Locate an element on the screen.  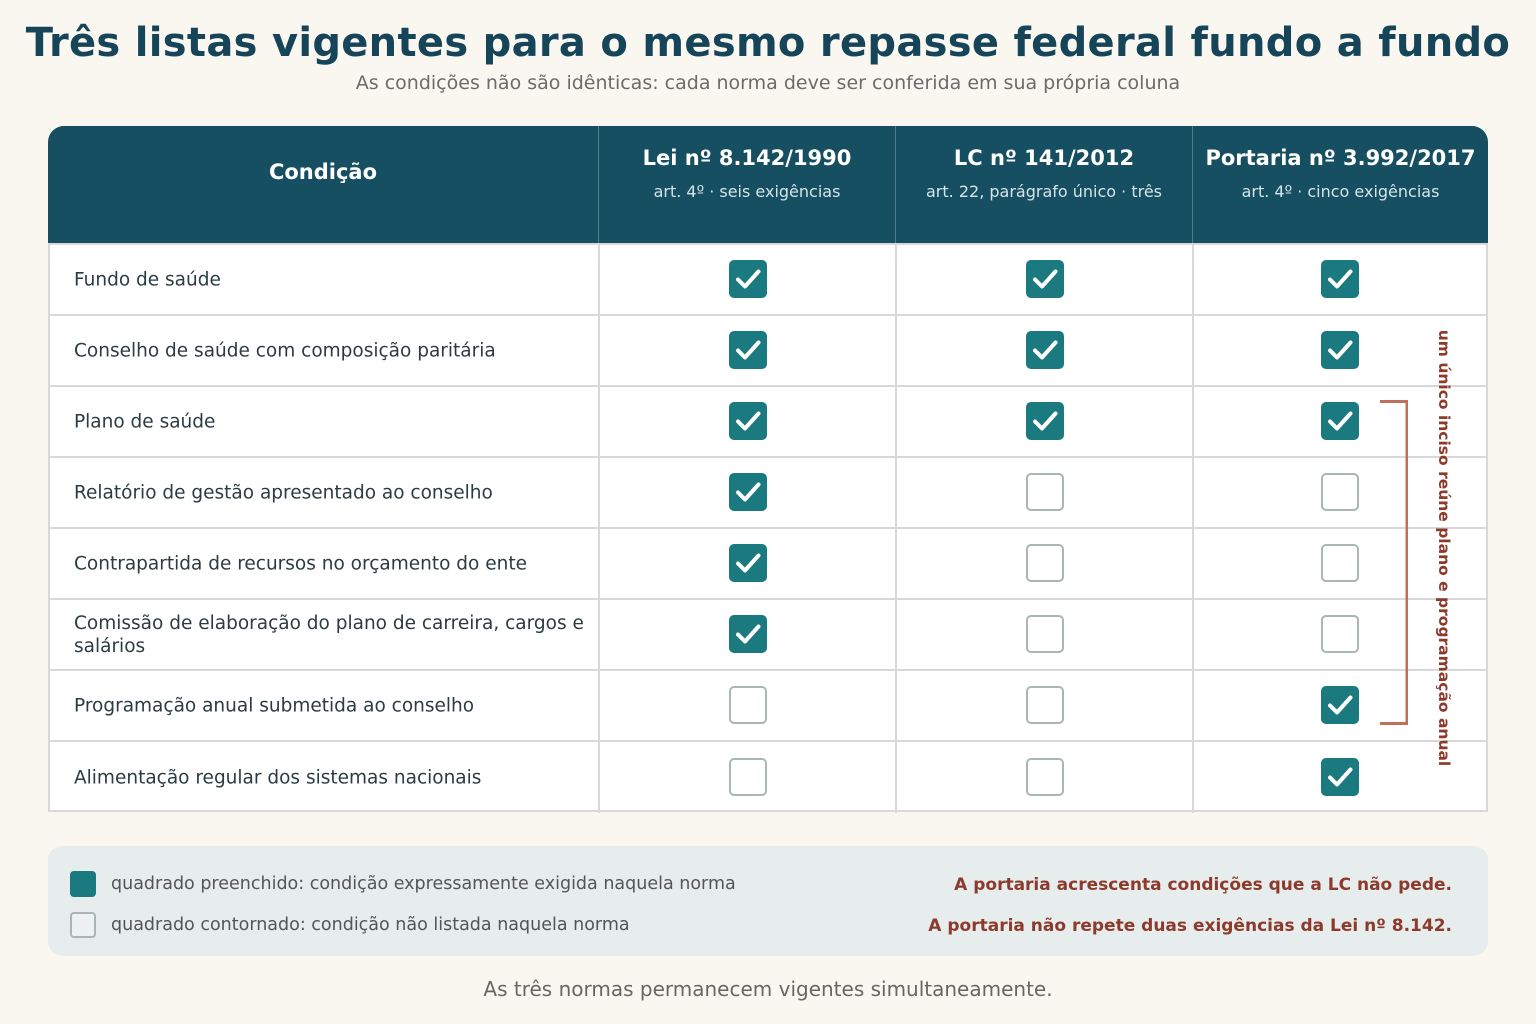
column-title: LC nº 141/2012 is located at coordinates (1044, 158).